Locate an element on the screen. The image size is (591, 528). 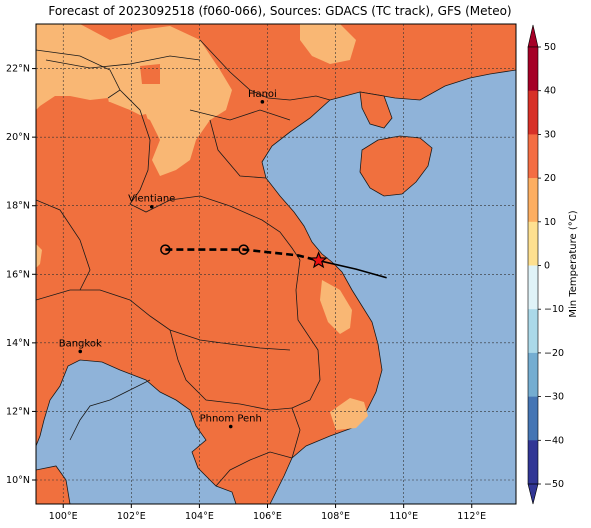
colorbar-label: Min Temperature (°C) is located at coordinates (573, 263).